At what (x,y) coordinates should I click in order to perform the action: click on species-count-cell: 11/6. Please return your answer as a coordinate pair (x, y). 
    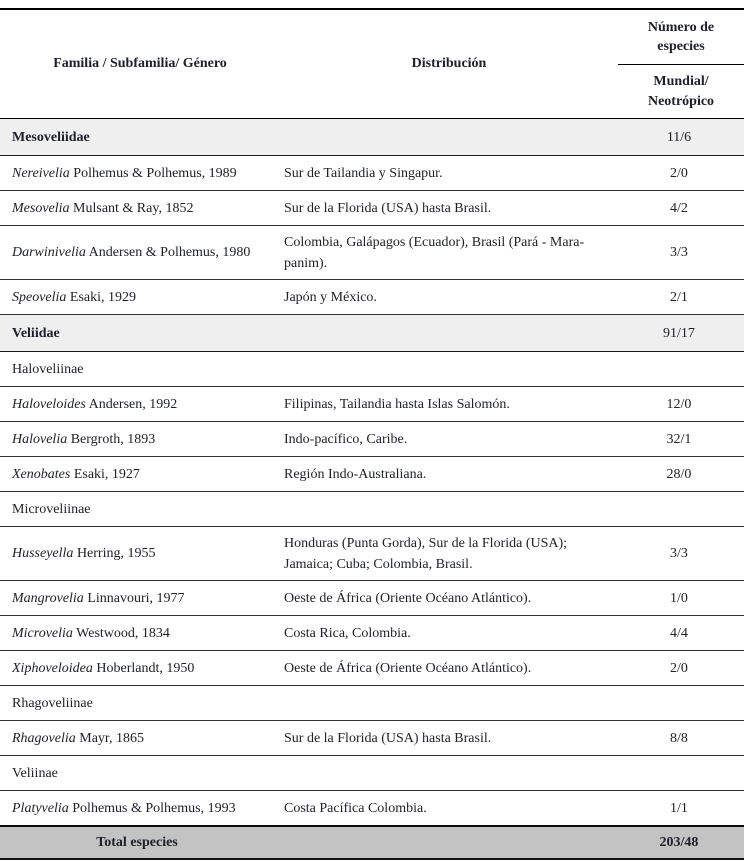
    Looking at the image, I should click on (679, 137).